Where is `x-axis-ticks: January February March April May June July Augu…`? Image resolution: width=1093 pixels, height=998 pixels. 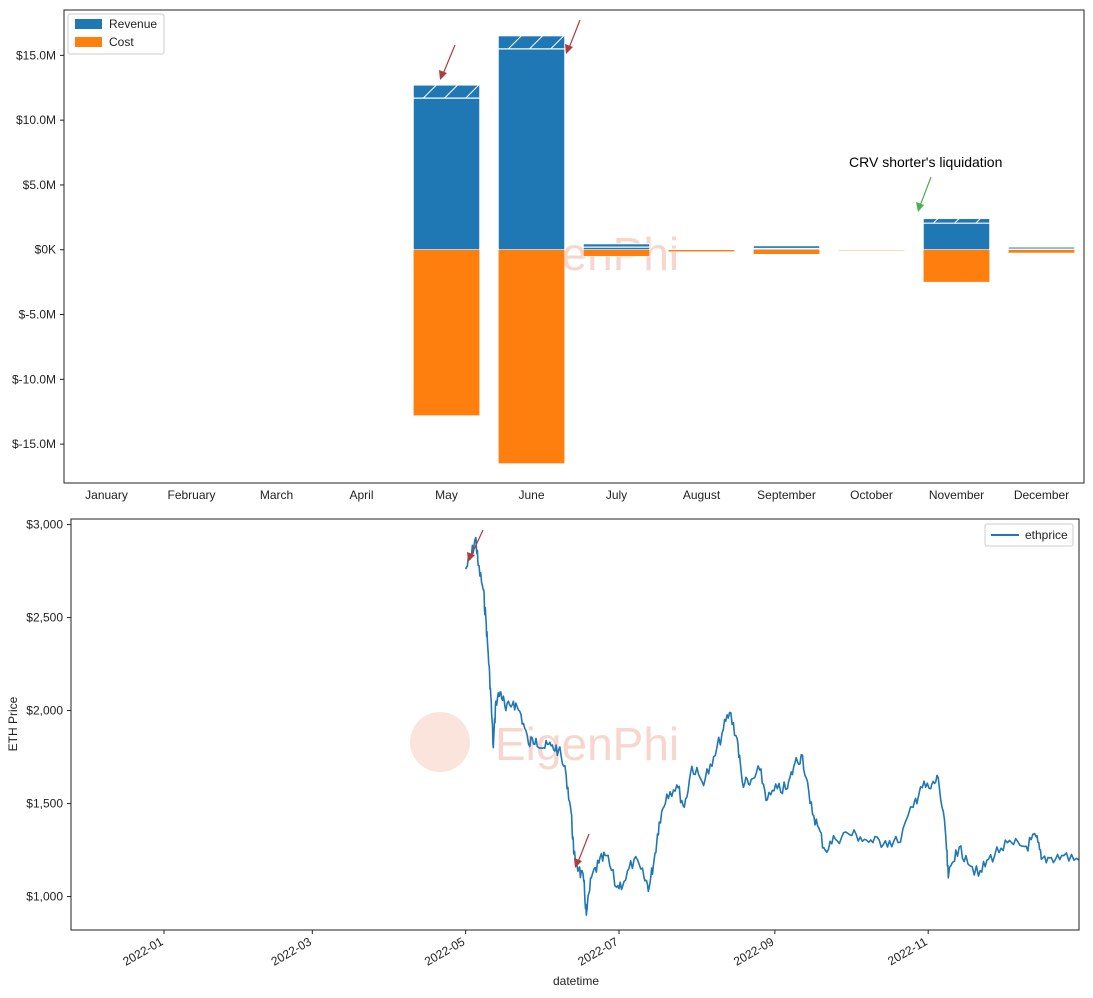
x-axis-ticks: January February March April May June July Augu… is located at coordinates (577, 495).